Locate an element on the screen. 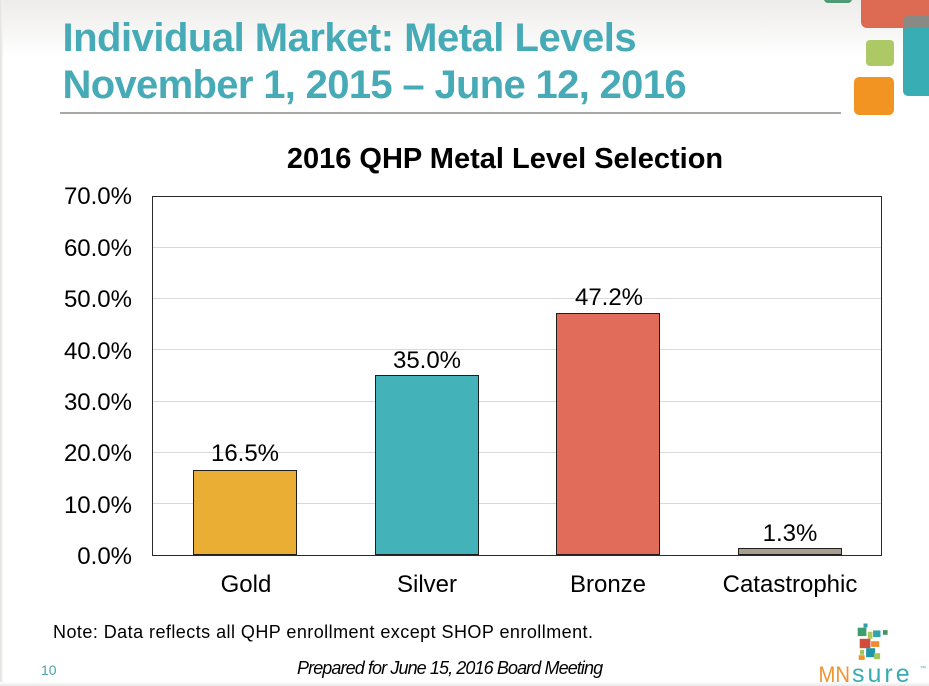 This screenshot has width=929, height=686. svg-text: ™ is located at coordinates (923, 668).